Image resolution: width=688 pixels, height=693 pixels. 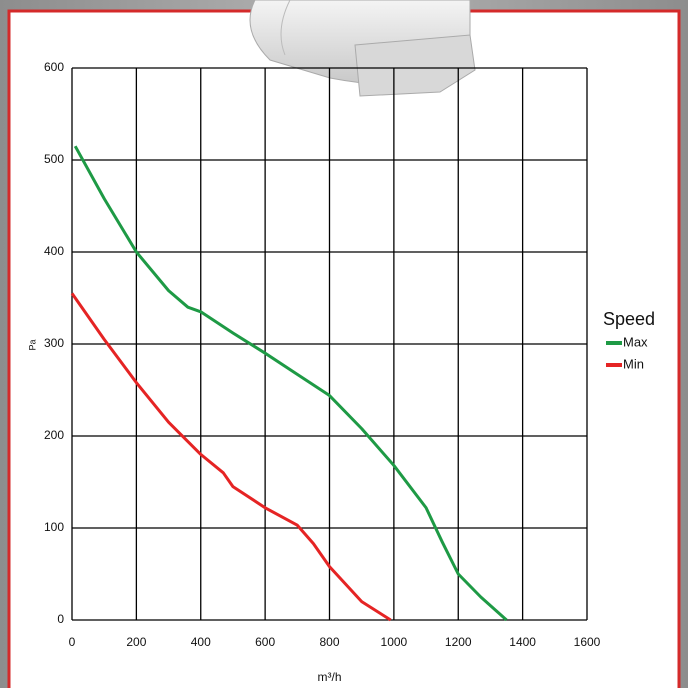 What do you see at coordinates (587, 642) in the screenshot?
I see `x-tick-label: 1600` at bounding box center [587, 642].